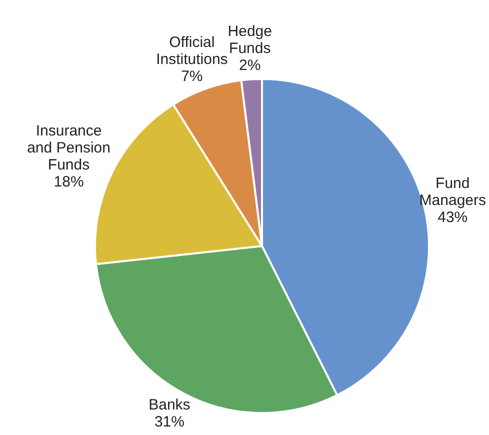 This screenshot has height=435, width=489. What do you see at coordinates (250, 39) in the screenshot?
I see `slice-label: Hedge Funds` at bounding box center [250, 39].